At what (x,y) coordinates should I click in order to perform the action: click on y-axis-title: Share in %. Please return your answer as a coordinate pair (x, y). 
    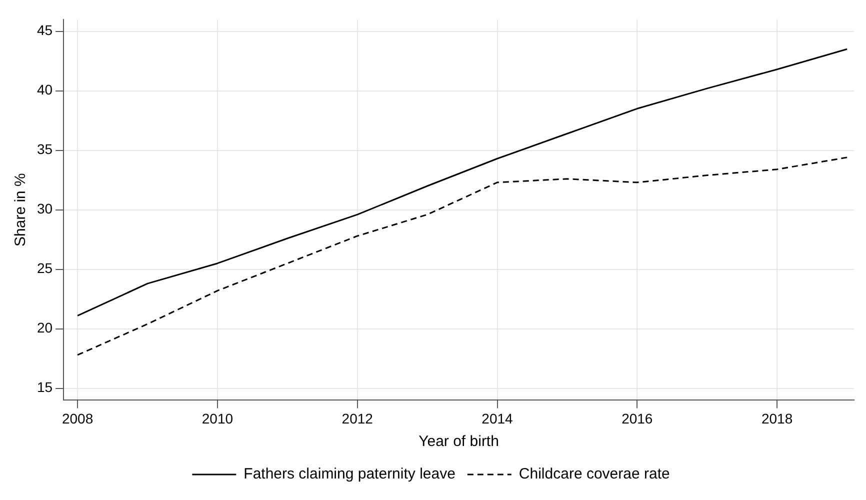
    Looking at the image, I should click on (21, 209).